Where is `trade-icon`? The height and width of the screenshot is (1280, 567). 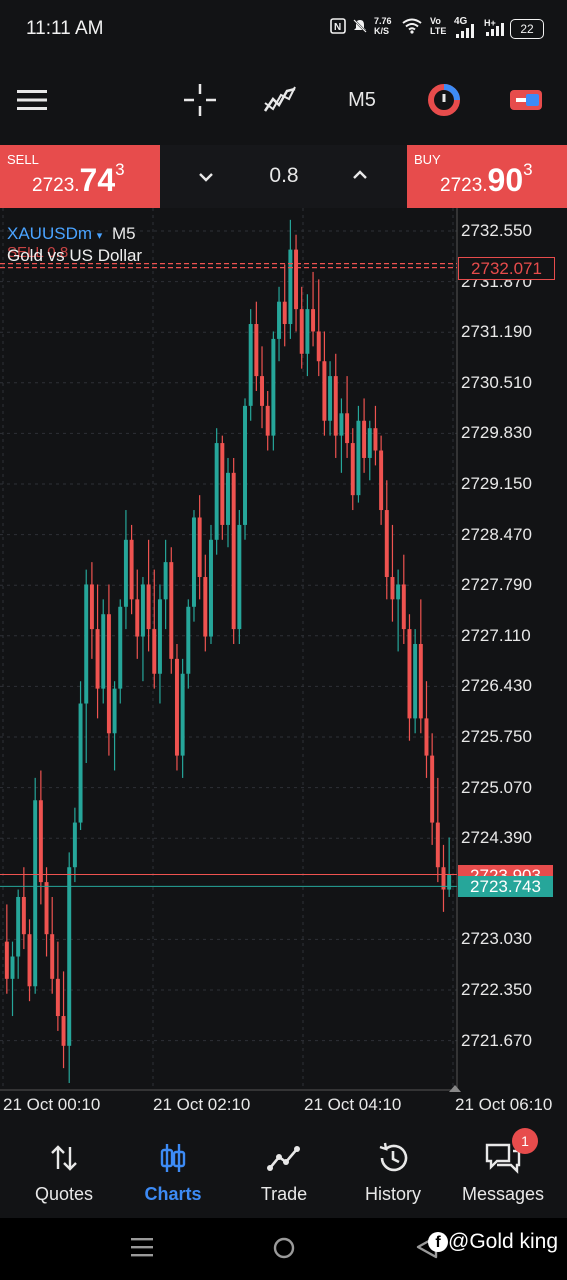 trade-icon is located at coordinates (283, 1158).